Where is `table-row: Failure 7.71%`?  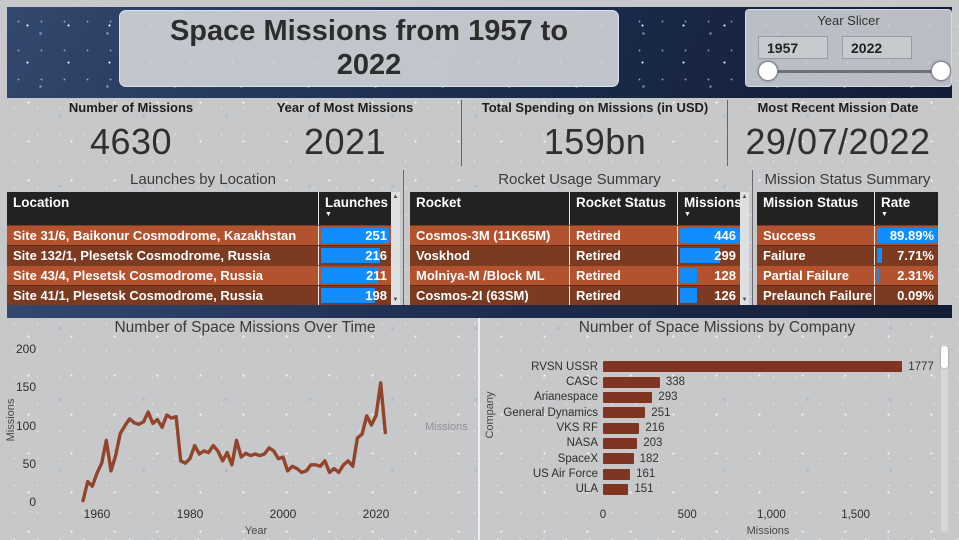
table-row: Failure 7.71% is located at coordinates (847, 255).